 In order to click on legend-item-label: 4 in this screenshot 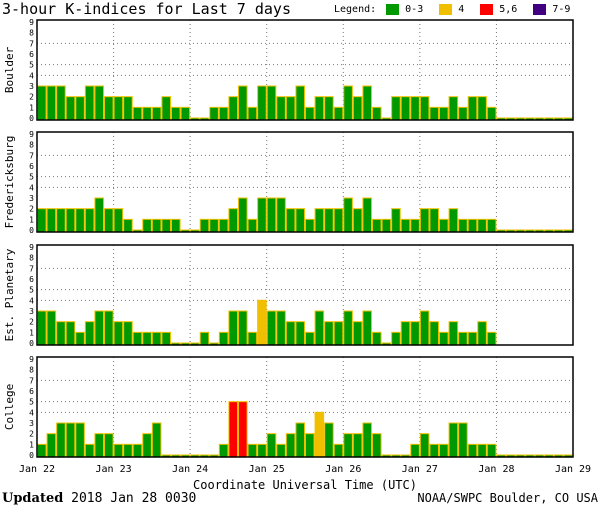, I will do `click(461, 9)`.